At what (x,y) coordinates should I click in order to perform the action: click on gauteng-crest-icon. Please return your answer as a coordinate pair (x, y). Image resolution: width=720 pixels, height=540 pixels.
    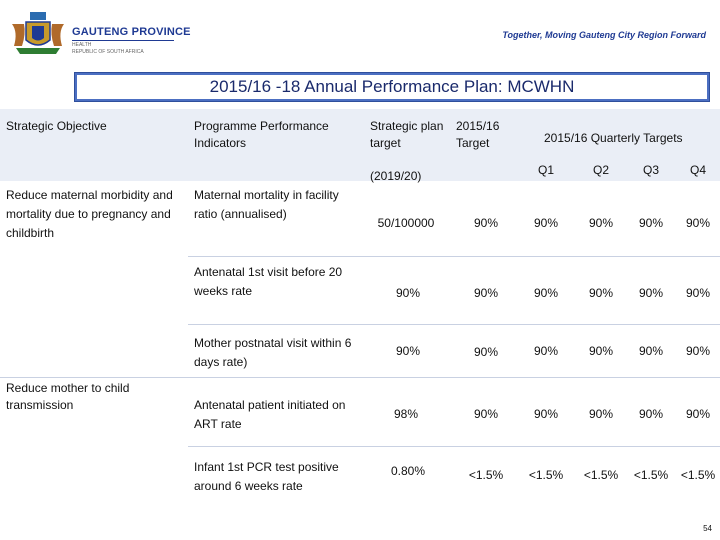
    Looking at the image, I should click on (38, 33).